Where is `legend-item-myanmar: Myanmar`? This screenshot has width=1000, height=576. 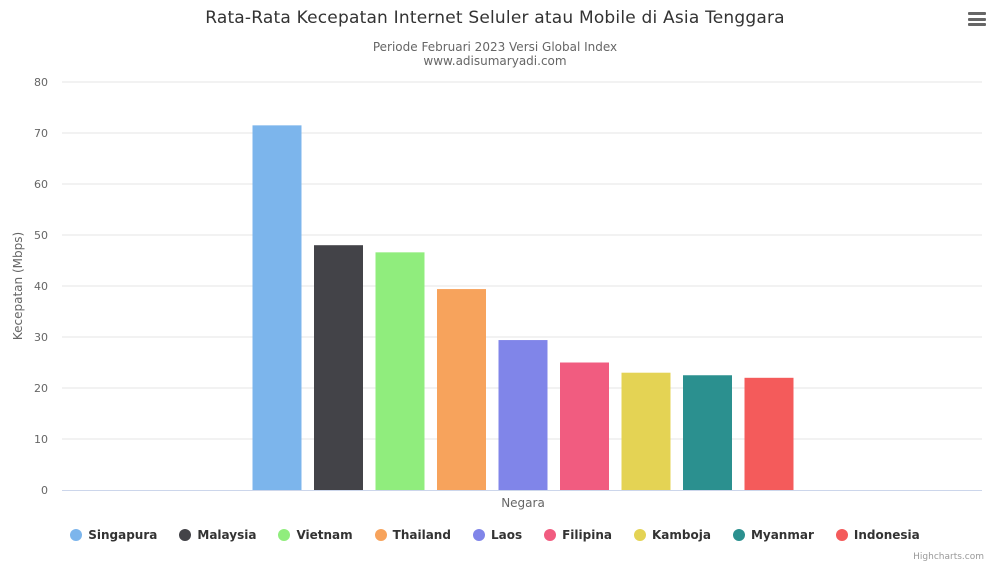
legend-item-myanmar: Myanmar is located at coordinates (773, 535).